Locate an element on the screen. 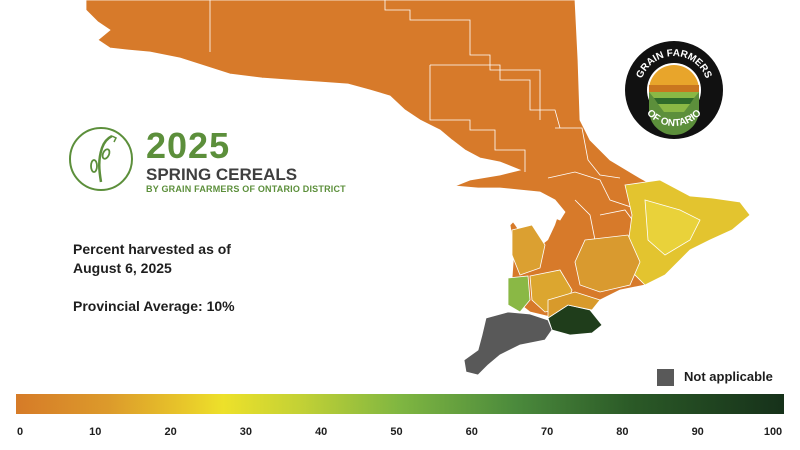  map-region-eastern-border is located at coordinates (672, 227).